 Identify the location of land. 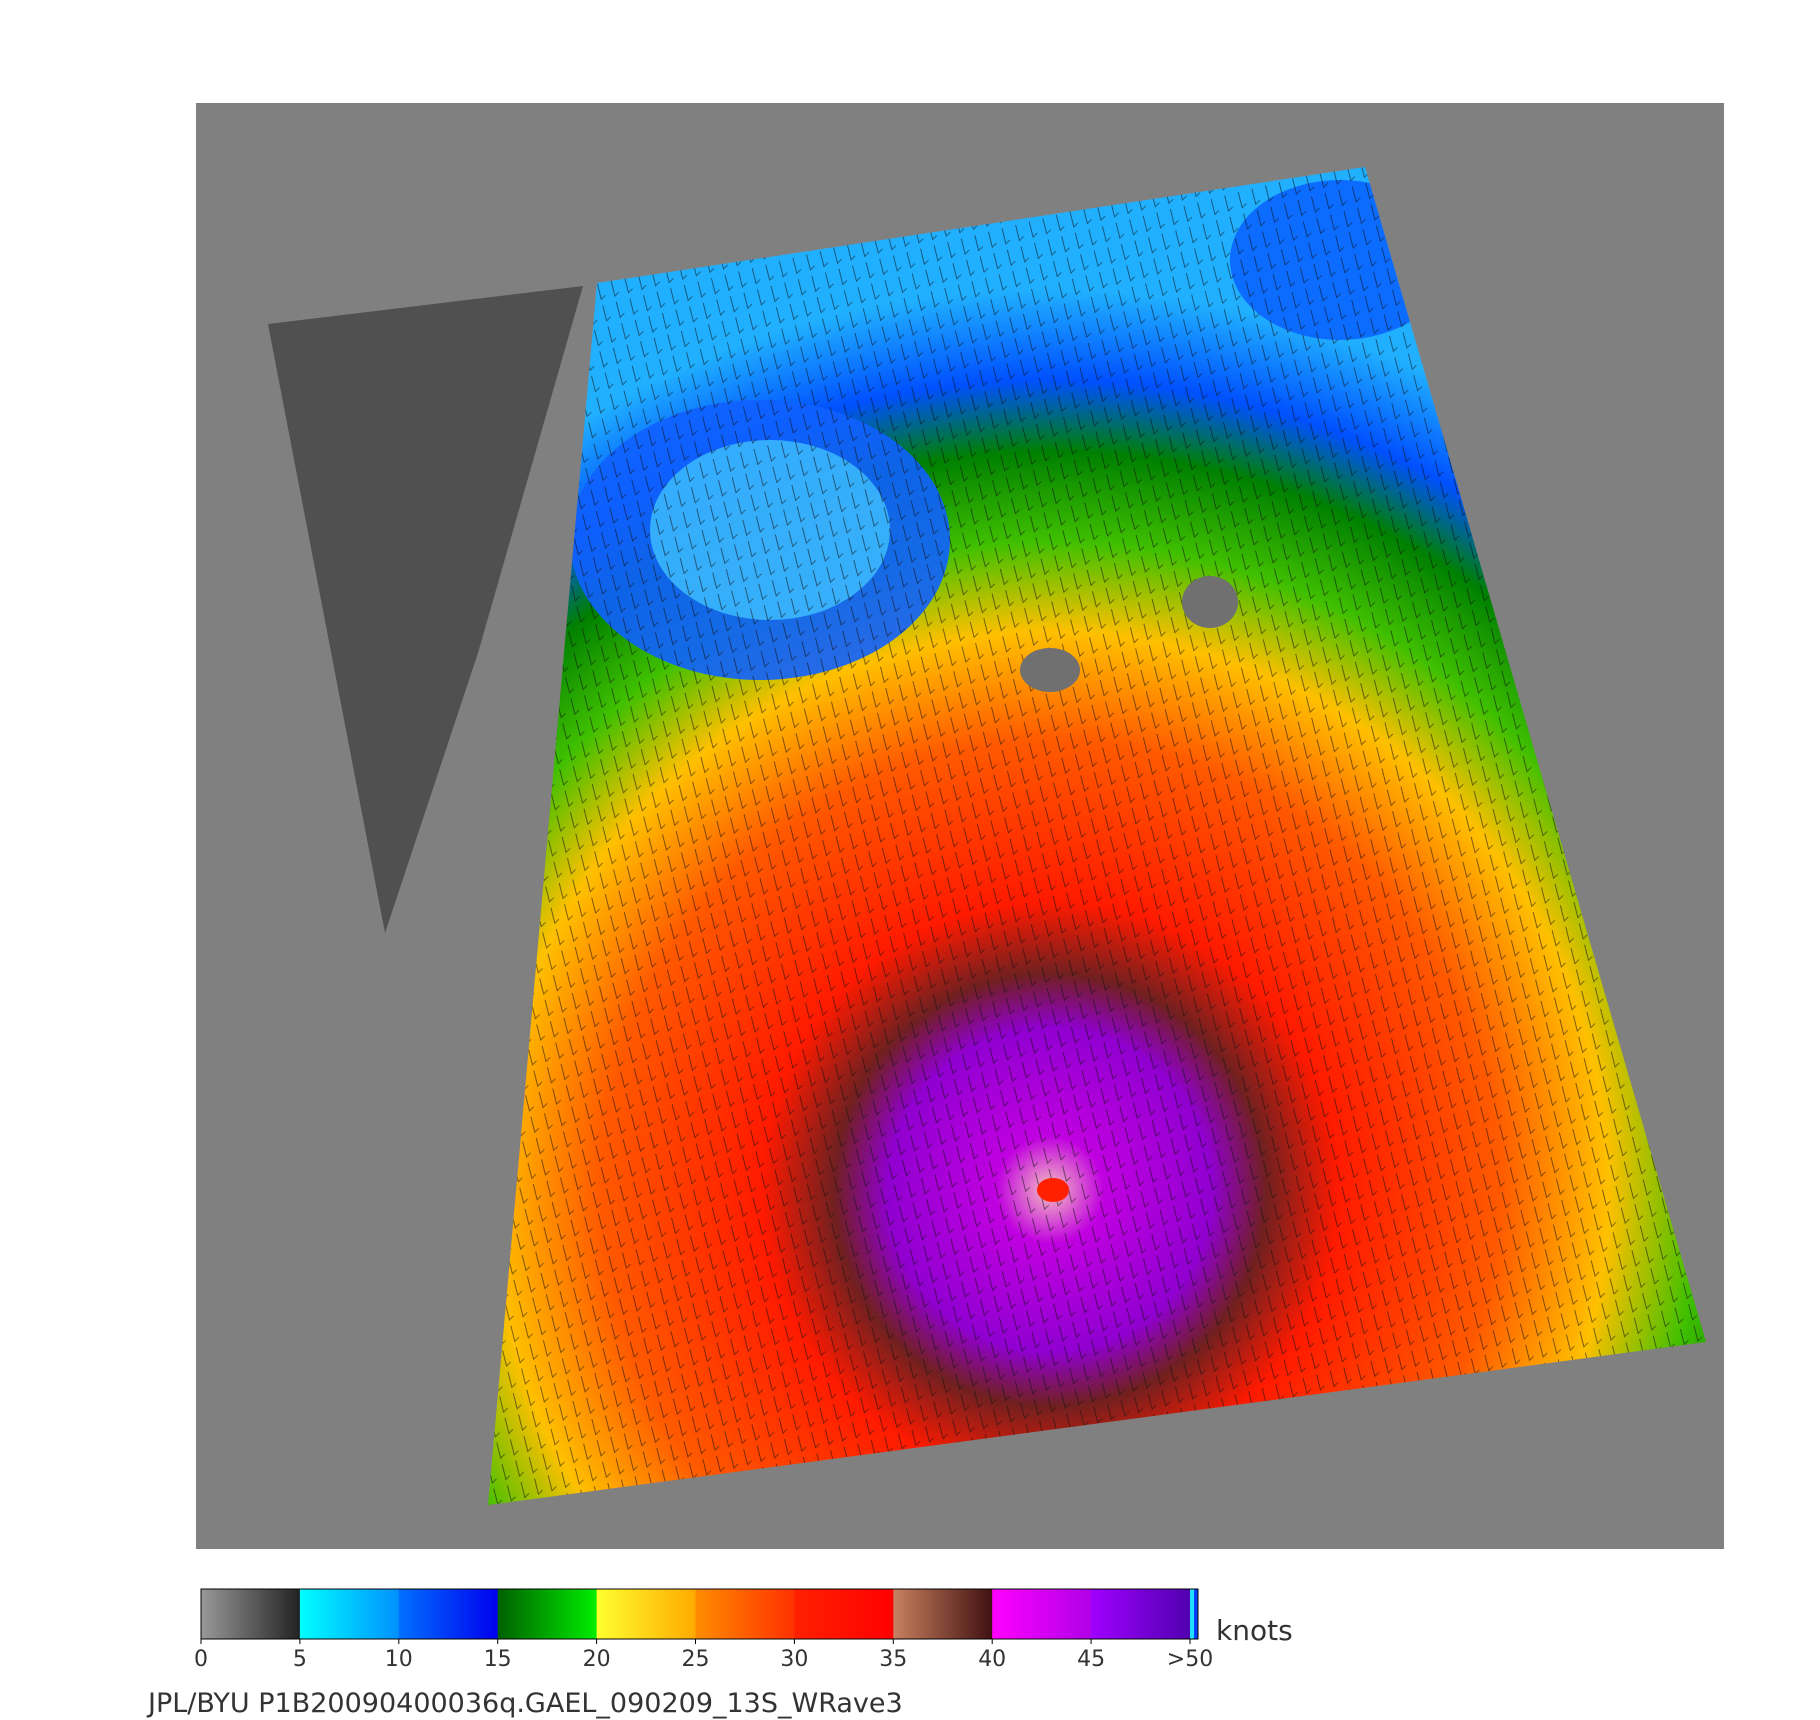
(425, 609).